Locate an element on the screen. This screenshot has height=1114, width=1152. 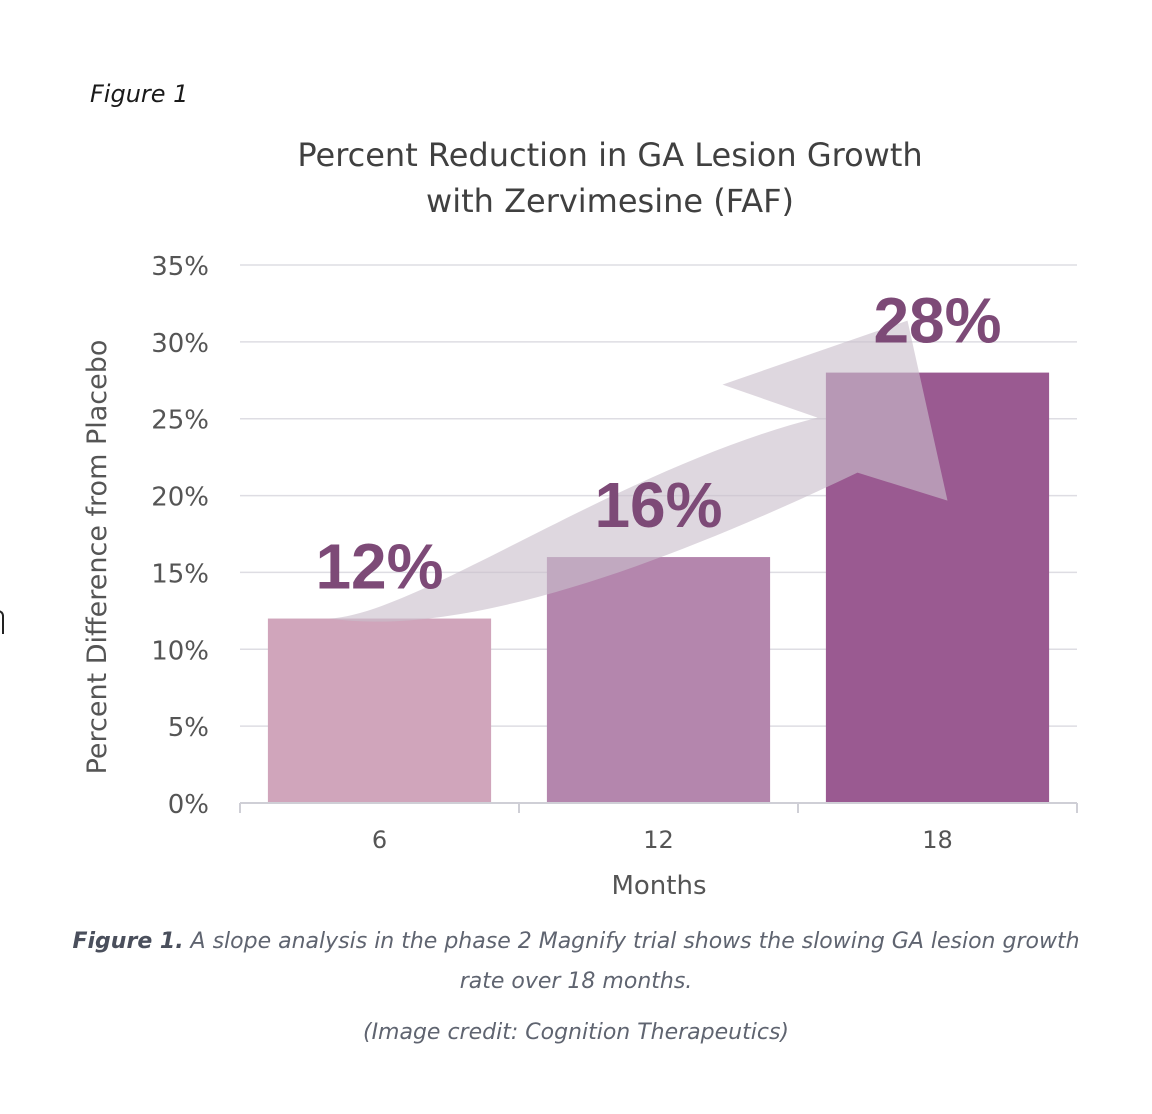
y-axis-ticks: 0% 5% 10% 15% 20% 25% 30% 35% is located at coordinates (180, 536).